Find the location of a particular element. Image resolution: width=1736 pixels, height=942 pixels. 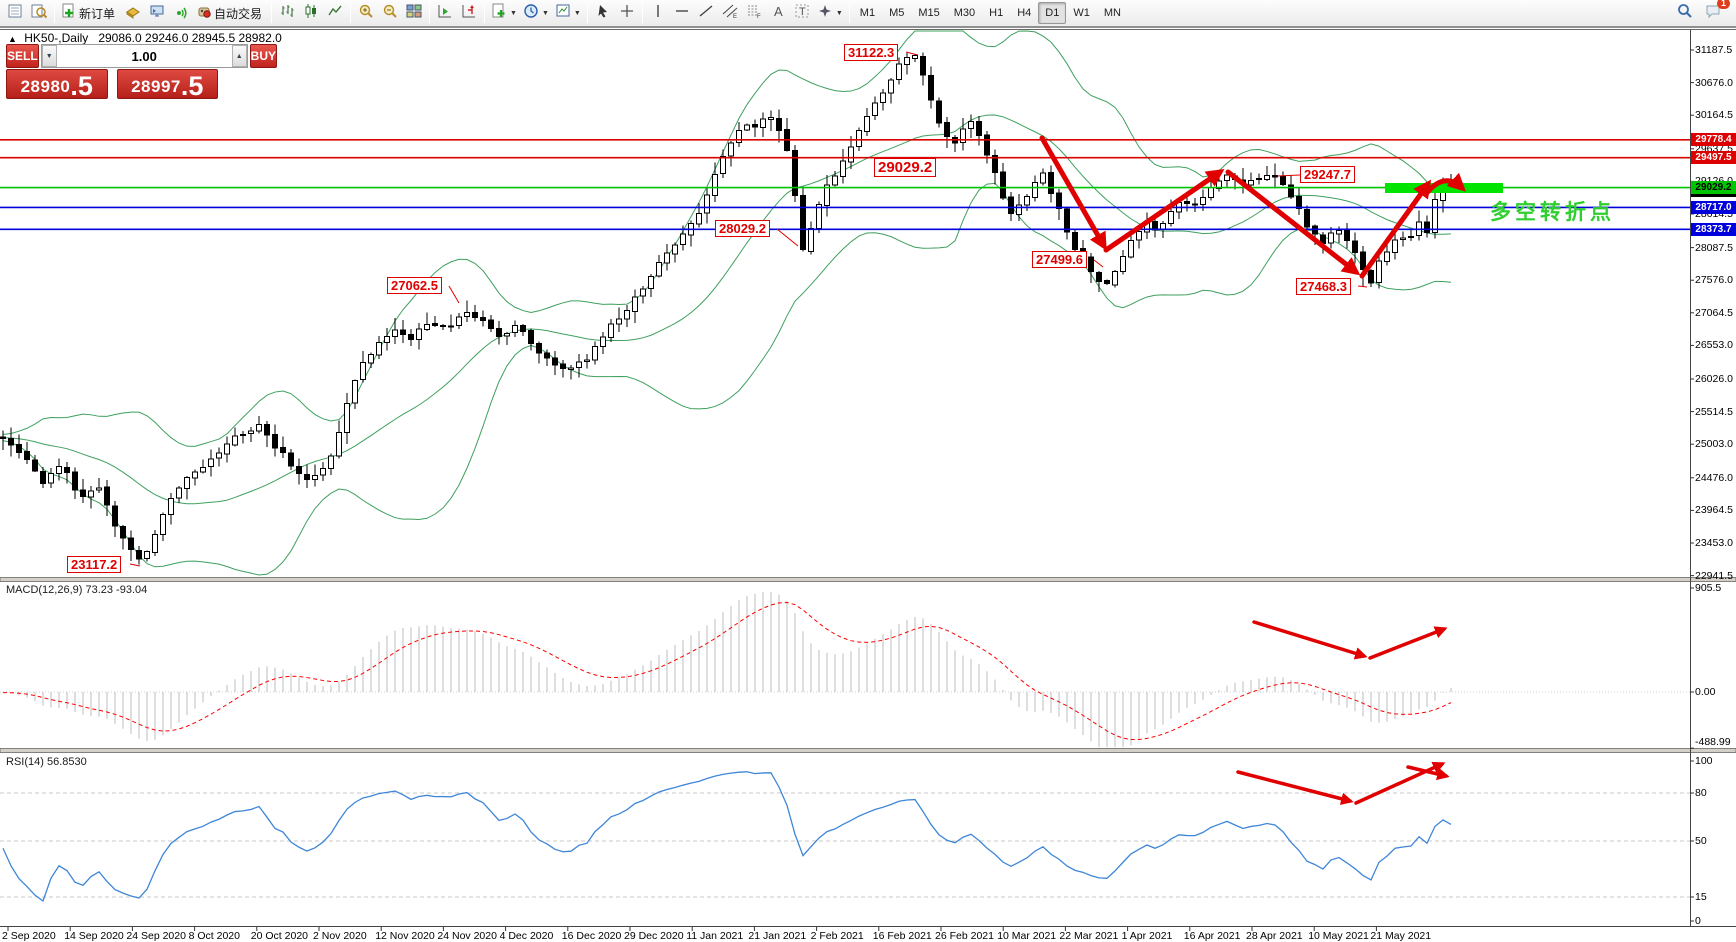

cursor-button is located at coordinates (603, 13).